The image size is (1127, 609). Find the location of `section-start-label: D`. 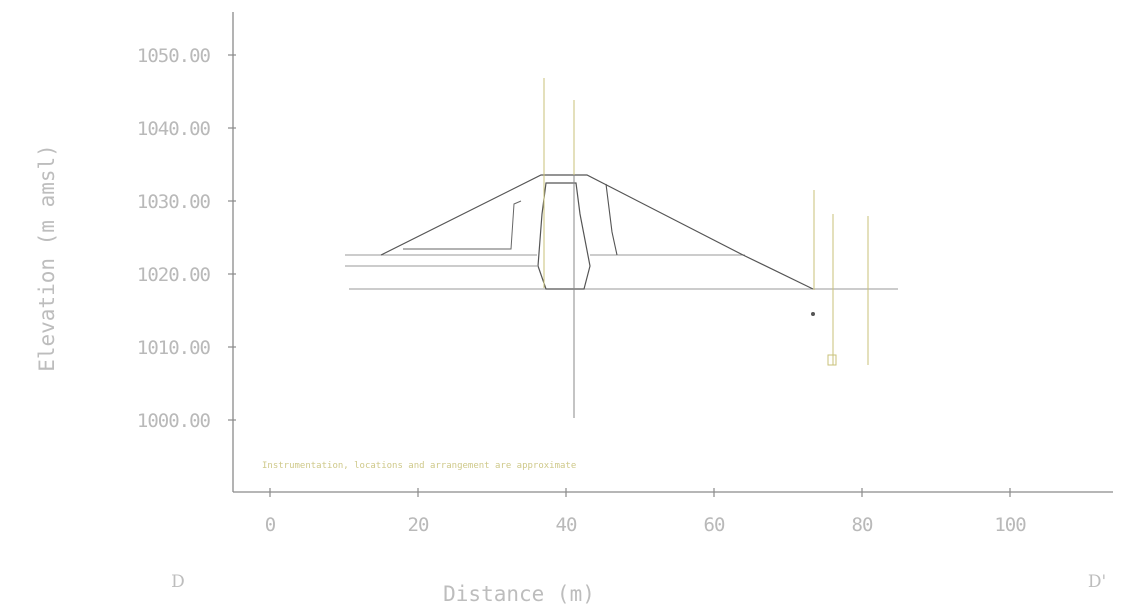

section-start-label: D is located at coordinates (178, 582).